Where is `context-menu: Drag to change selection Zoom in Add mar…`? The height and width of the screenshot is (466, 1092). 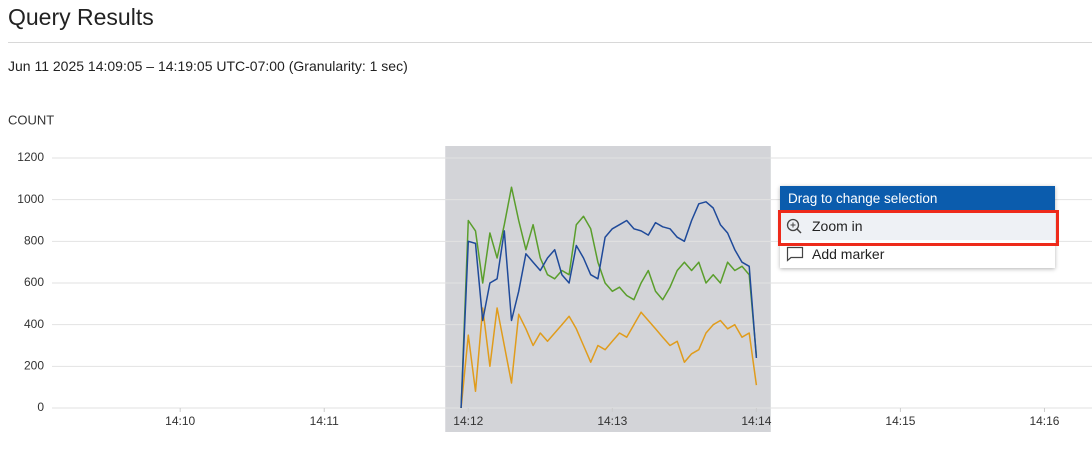 context-menu: Drag to change selection Zoom in Add mar… is located at coordinates (917, 227).